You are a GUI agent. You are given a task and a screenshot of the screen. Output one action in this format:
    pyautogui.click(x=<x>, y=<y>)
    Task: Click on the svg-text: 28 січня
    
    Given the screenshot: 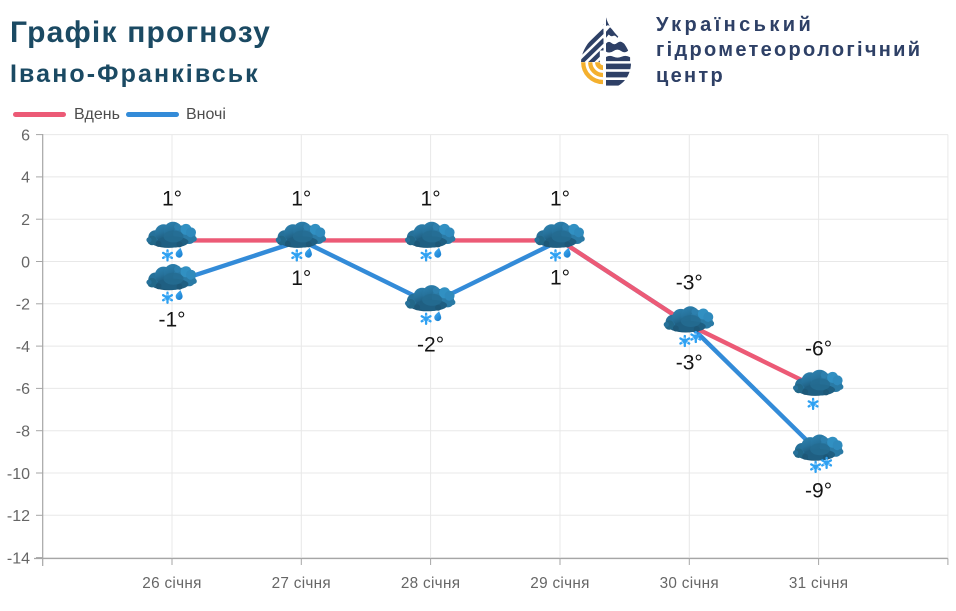 What is the action you would take?
    pyautogui.click(x=430, y=583)
    